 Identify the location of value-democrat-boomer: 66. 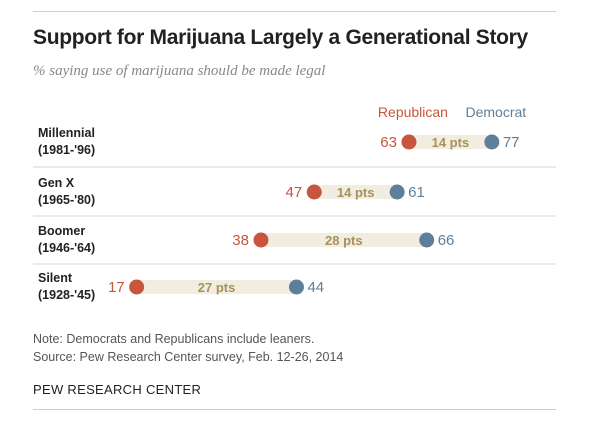
(446, 240).